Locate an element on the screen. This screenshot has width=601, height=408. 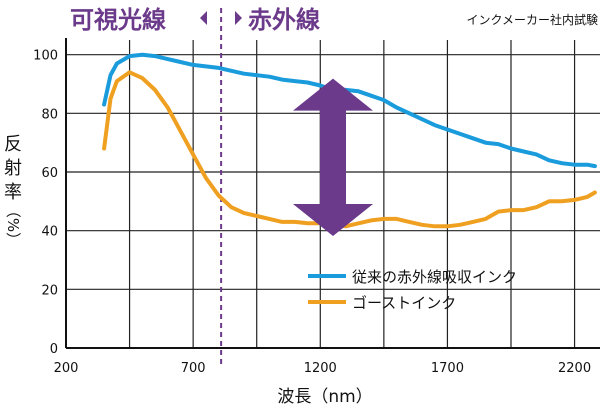
x-tick-label-200: 200 is located at coordinates (66, 368).